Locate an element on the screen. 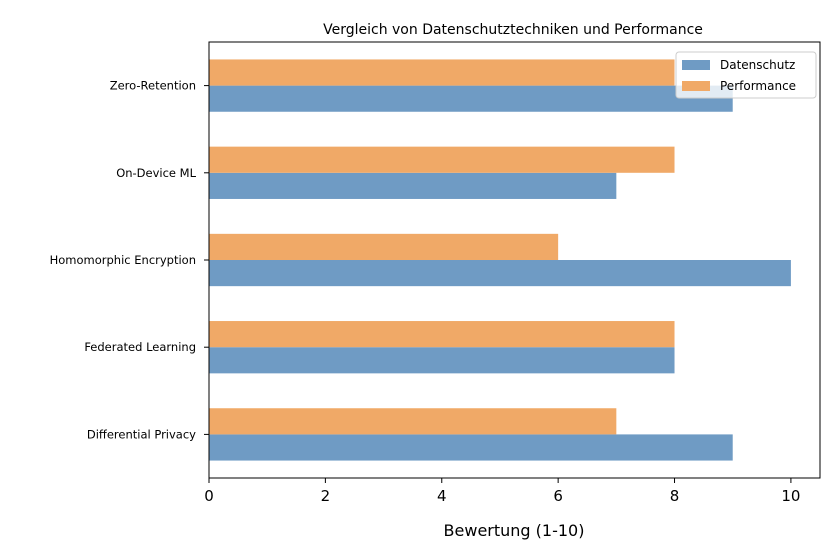  legend-box is located at coordinates (746, 75).